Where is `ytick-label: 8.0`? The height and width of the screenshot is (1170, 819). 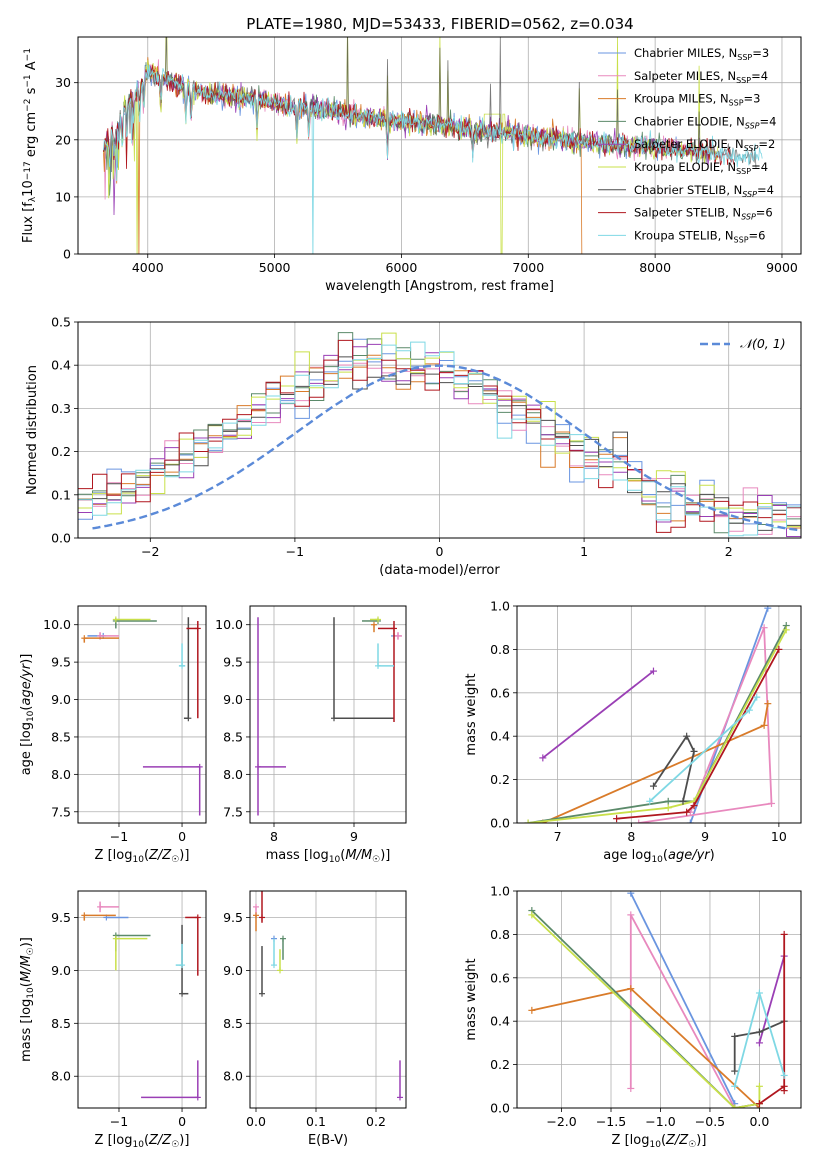
ytick-label: 8.0 is located at coordinates (61, 774).